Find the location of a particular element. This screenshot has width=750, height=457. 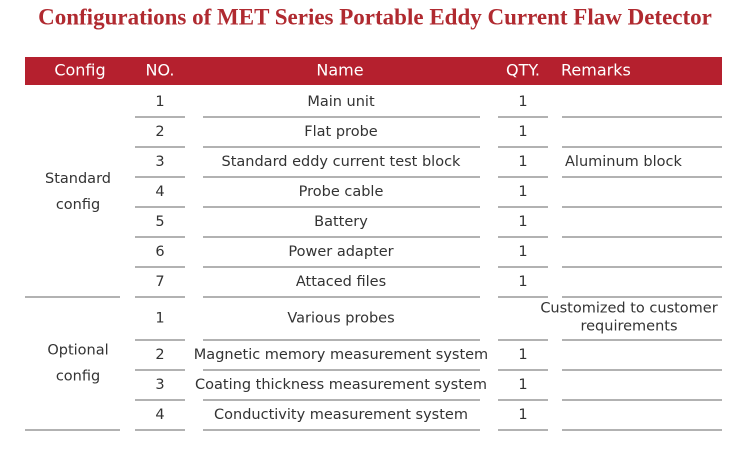

header-cell: QTY. is located at coordinates (523, 70).